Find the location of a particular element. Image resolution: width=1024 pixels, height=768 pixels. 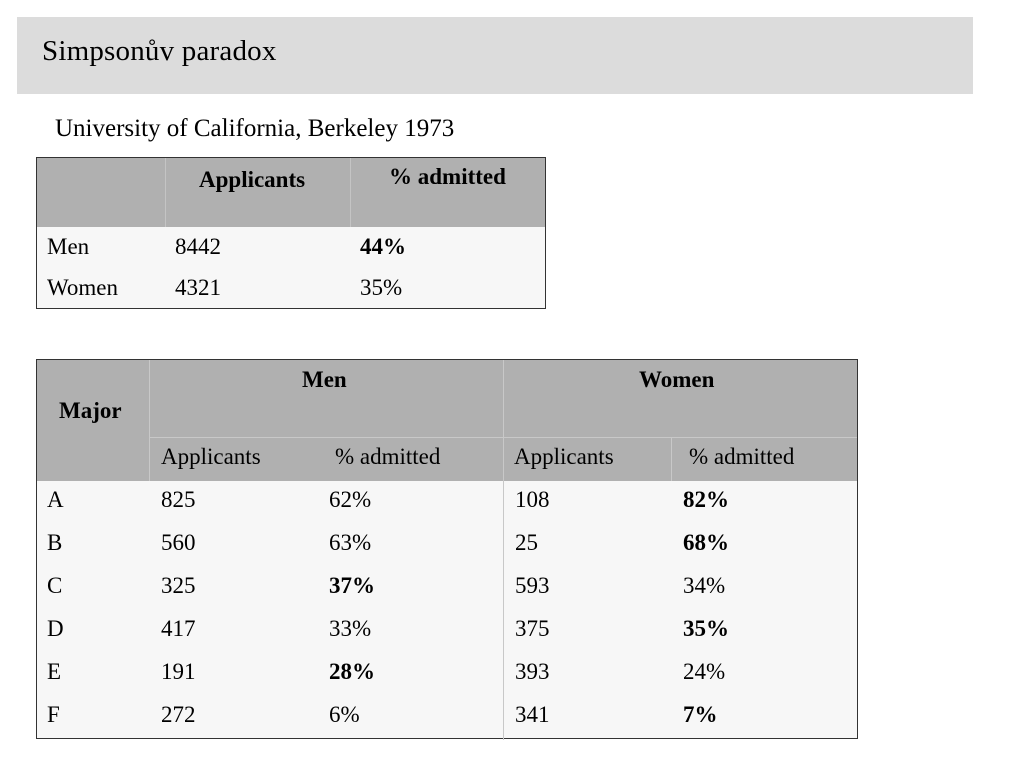

group-header-women: Women is located at coordinates (677, 379).